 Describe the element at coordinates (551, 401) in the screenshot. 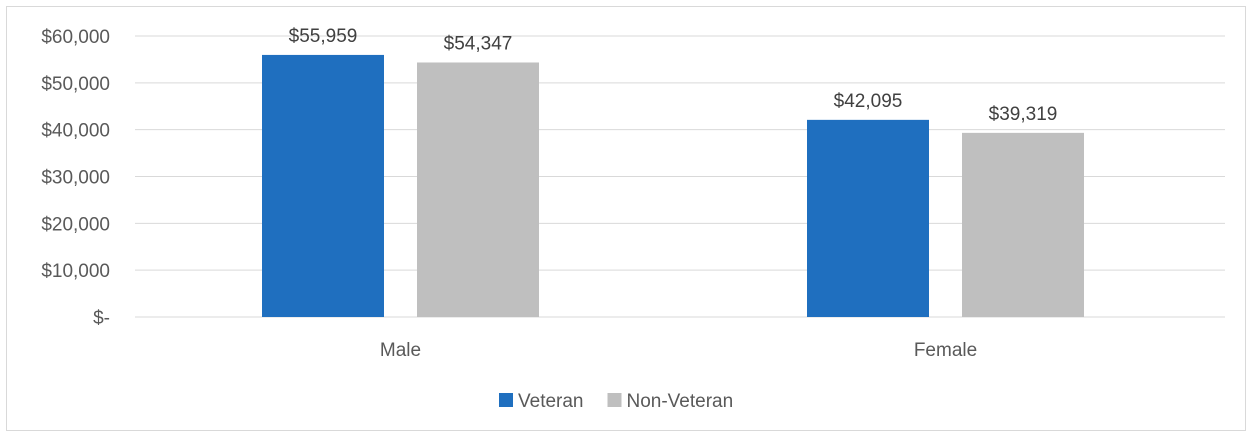

I see `legend-label: Veteran` at that location.